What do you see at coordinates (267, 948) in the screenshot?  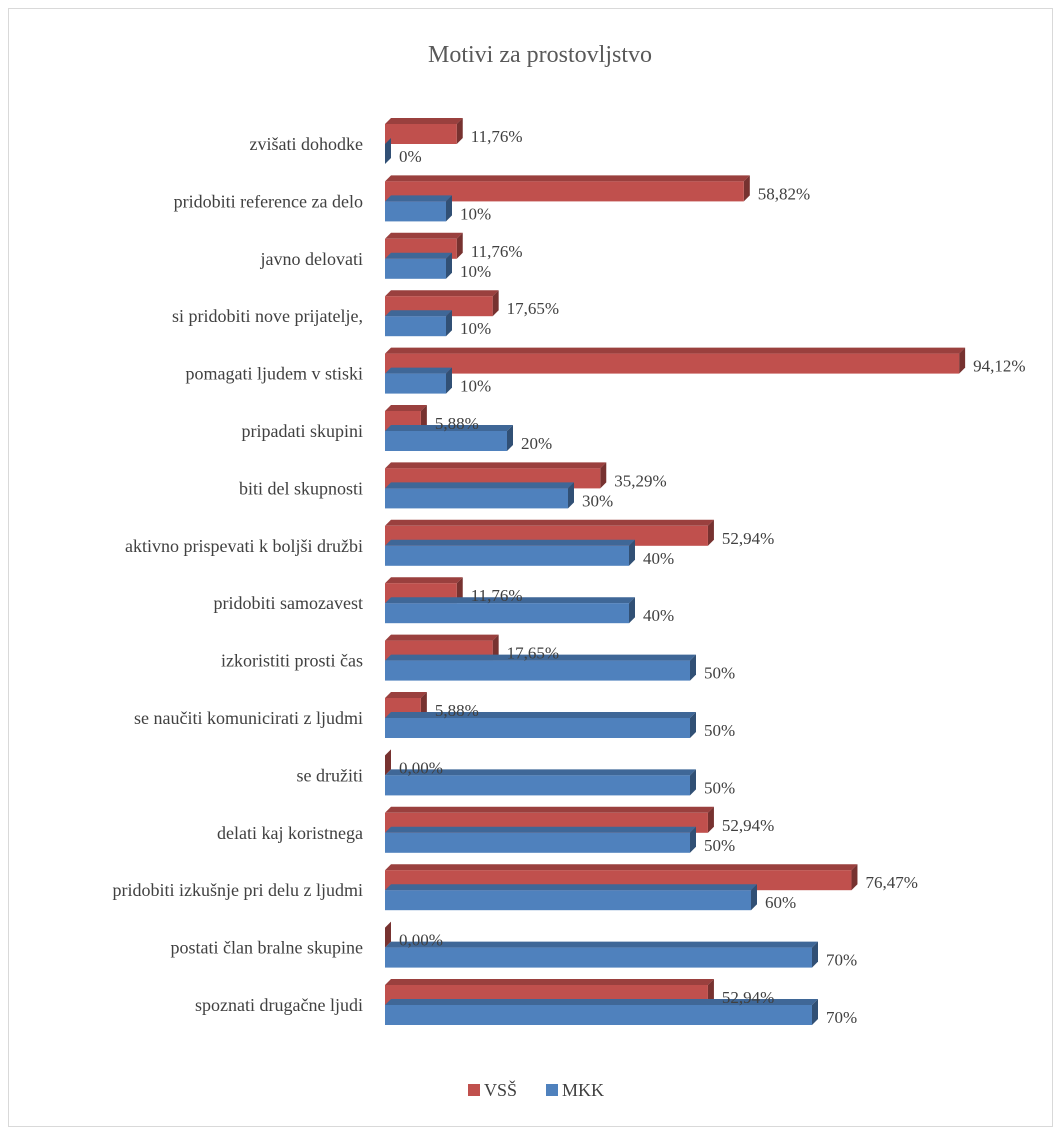 I see `category-label-postati-clan-bralne-skupine: postati član bralne skupine` at bounding box center [267, 948].